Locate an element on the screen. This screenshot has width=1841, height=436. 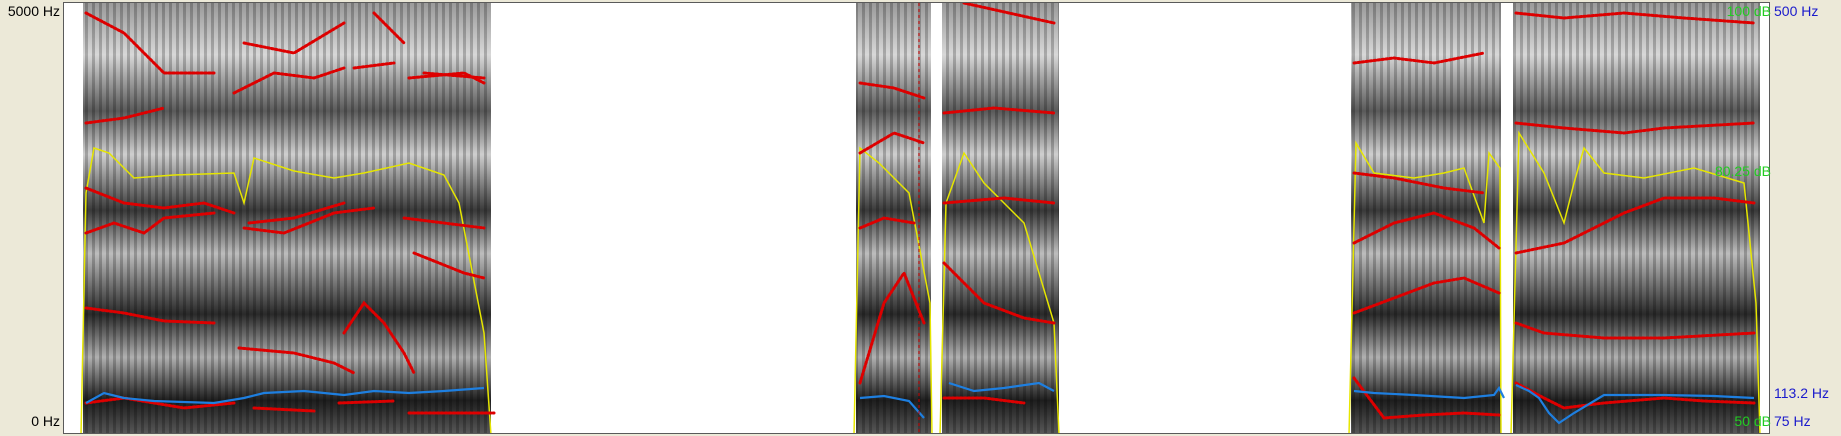
pitch-min-label: 75 Hz is located at coordinates (1792, 421).